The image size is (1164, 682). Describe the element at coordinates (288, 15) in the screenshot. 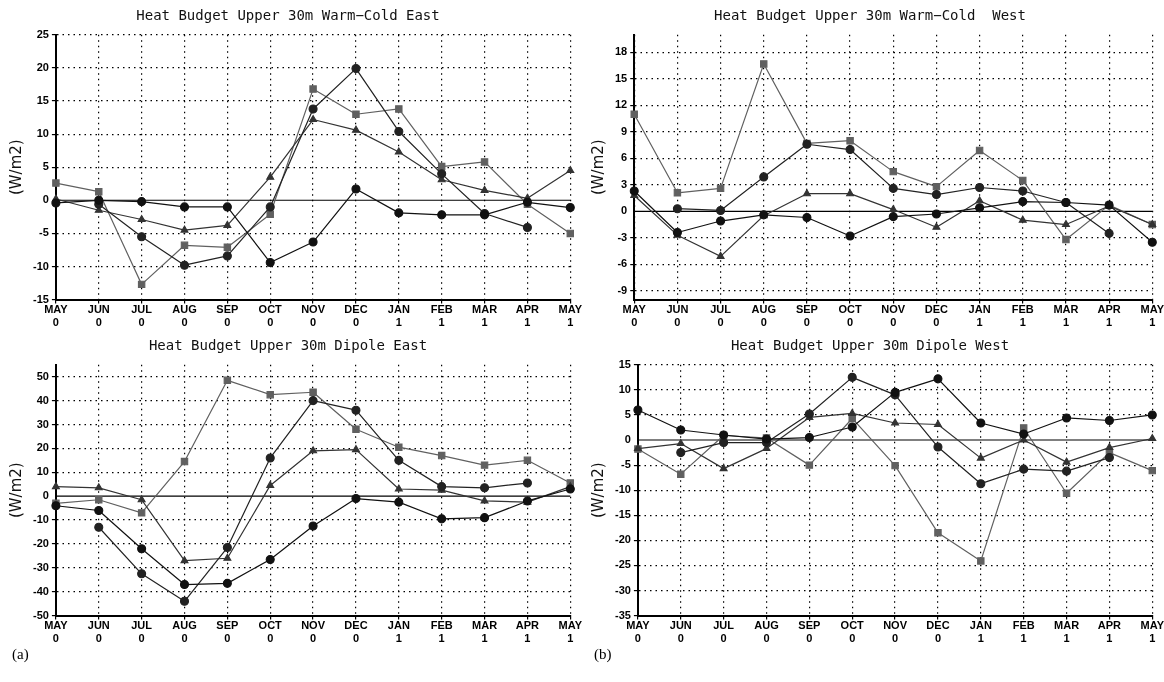

I see `chart-title: Heat Budget Upper 30m Warm−Cold East` at that location.